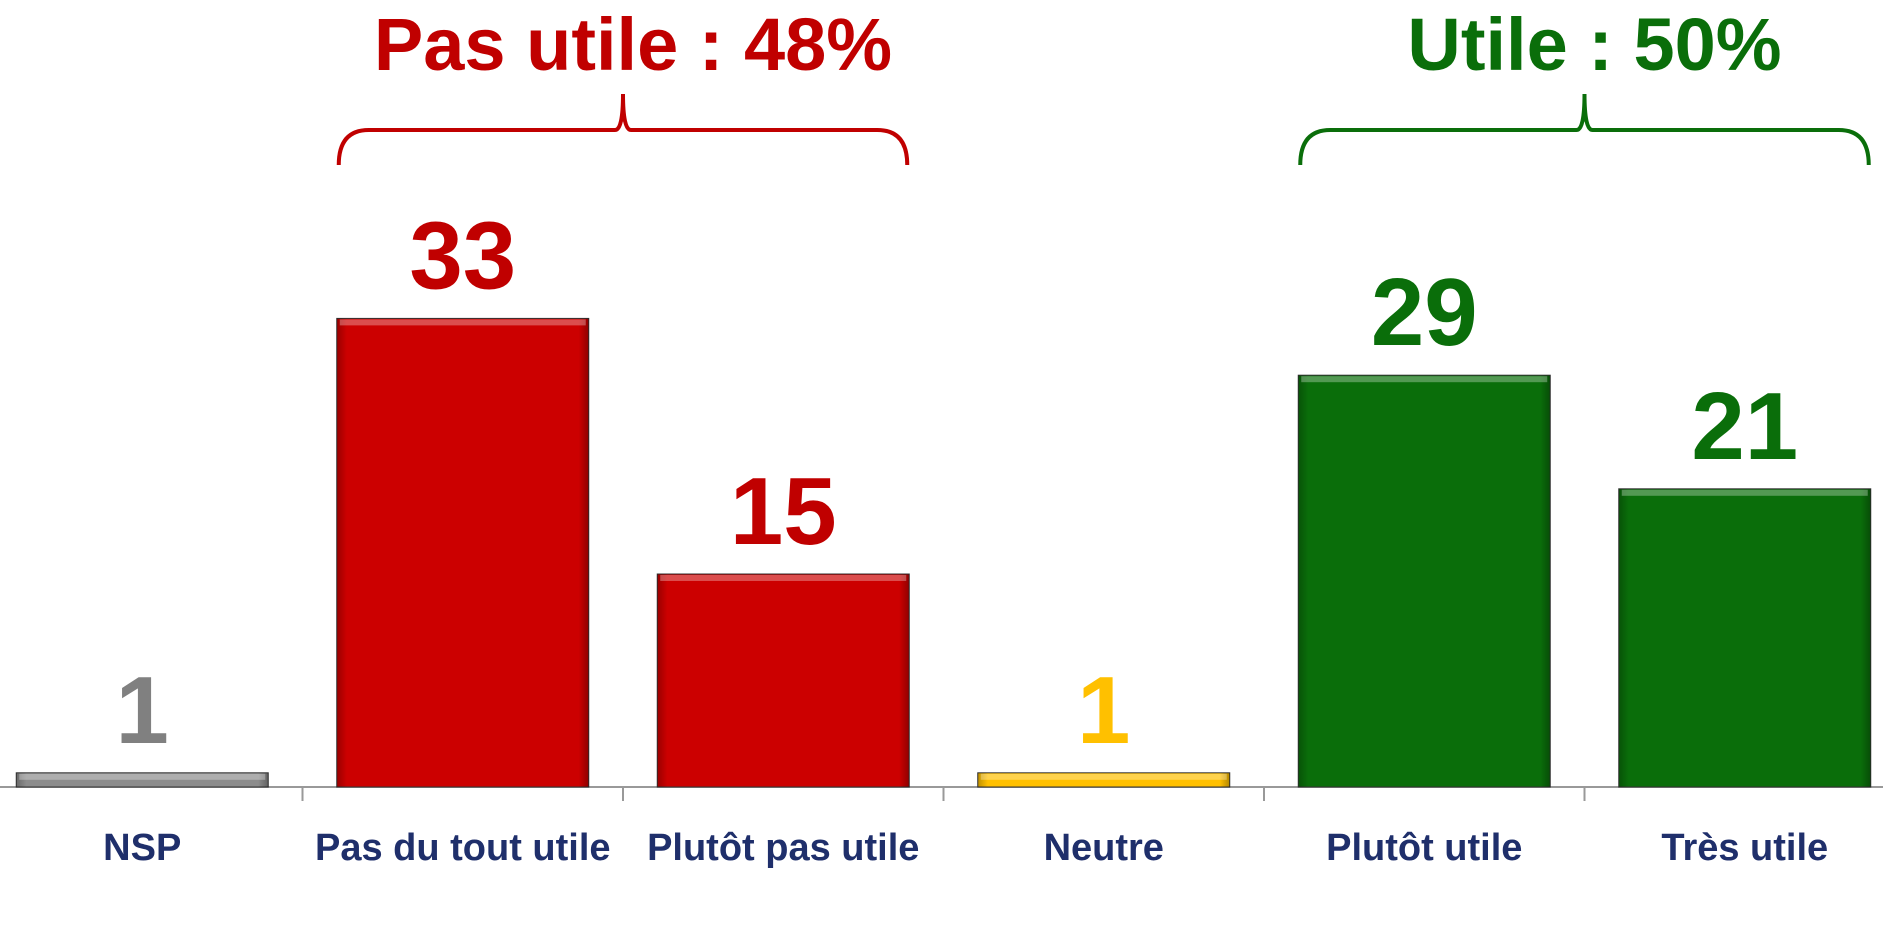  Describe the element at coordinates (783, 511) in the screenshot. I see `data-label: 15` at that location.